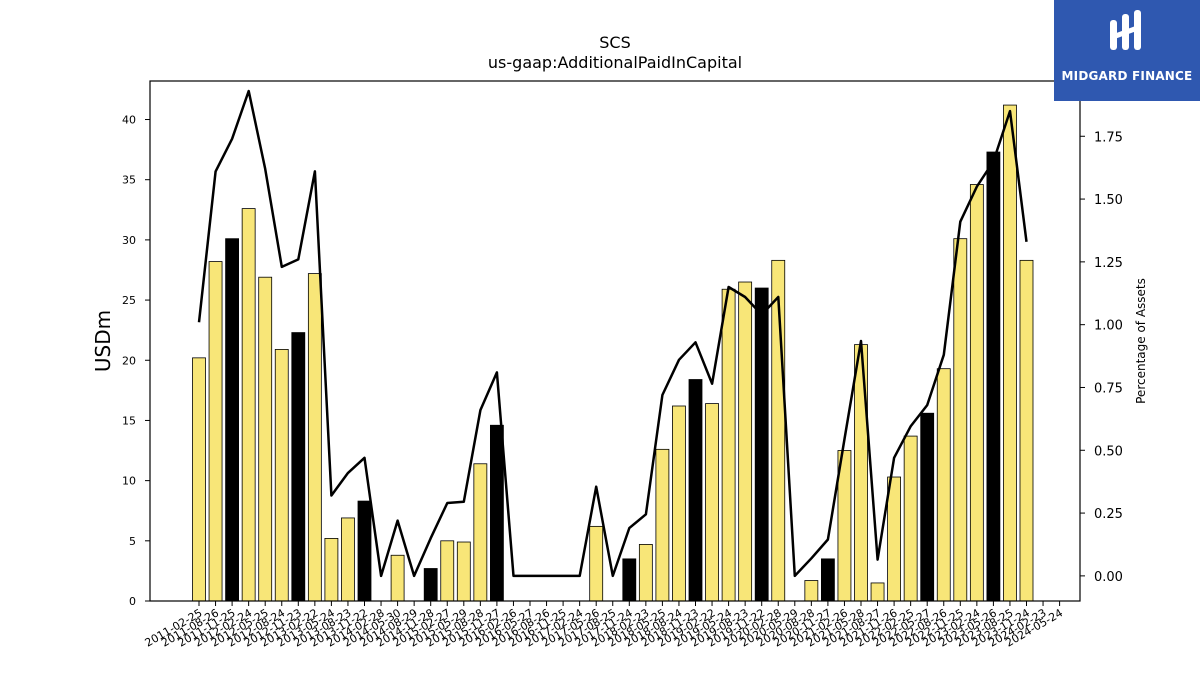 The image size is (1200, 675). What do you see at coordinates (1127, 76) in the screenshot?
I see `logo-text: MIDGARD FINANCE` at bounding box center [1127, 76].